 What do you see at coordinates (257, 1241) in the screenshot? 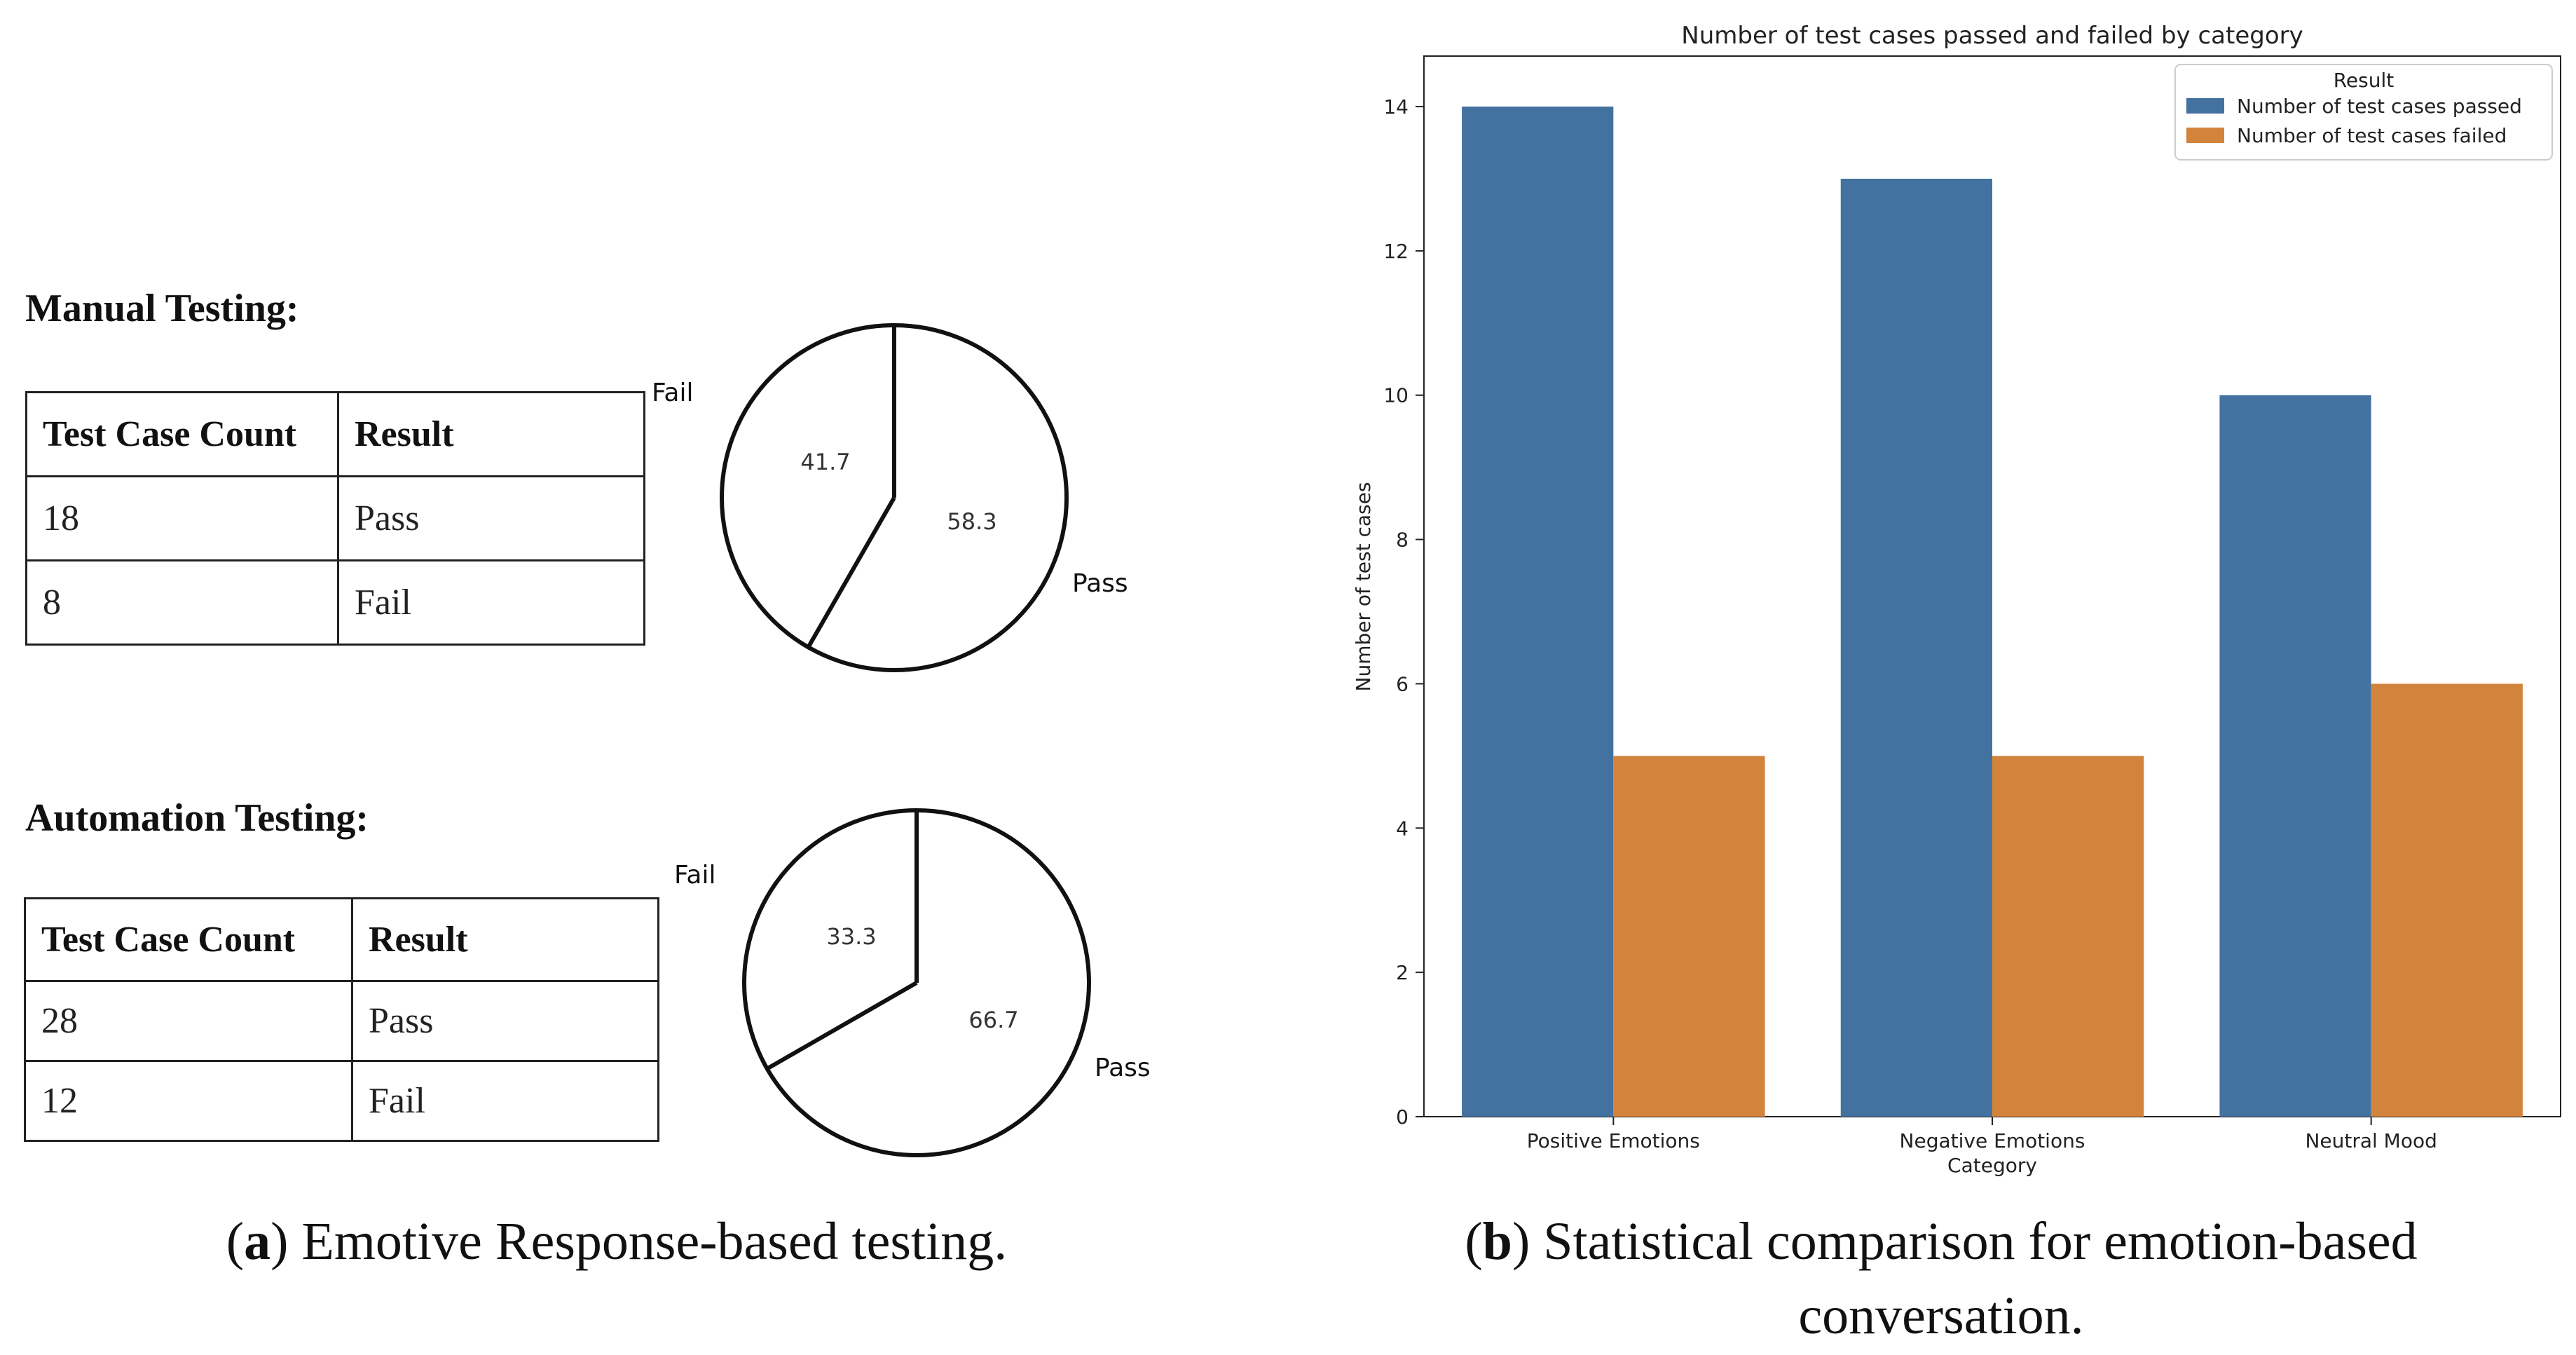
I see `caption-letter: a` at bounding box center [257, 1241].